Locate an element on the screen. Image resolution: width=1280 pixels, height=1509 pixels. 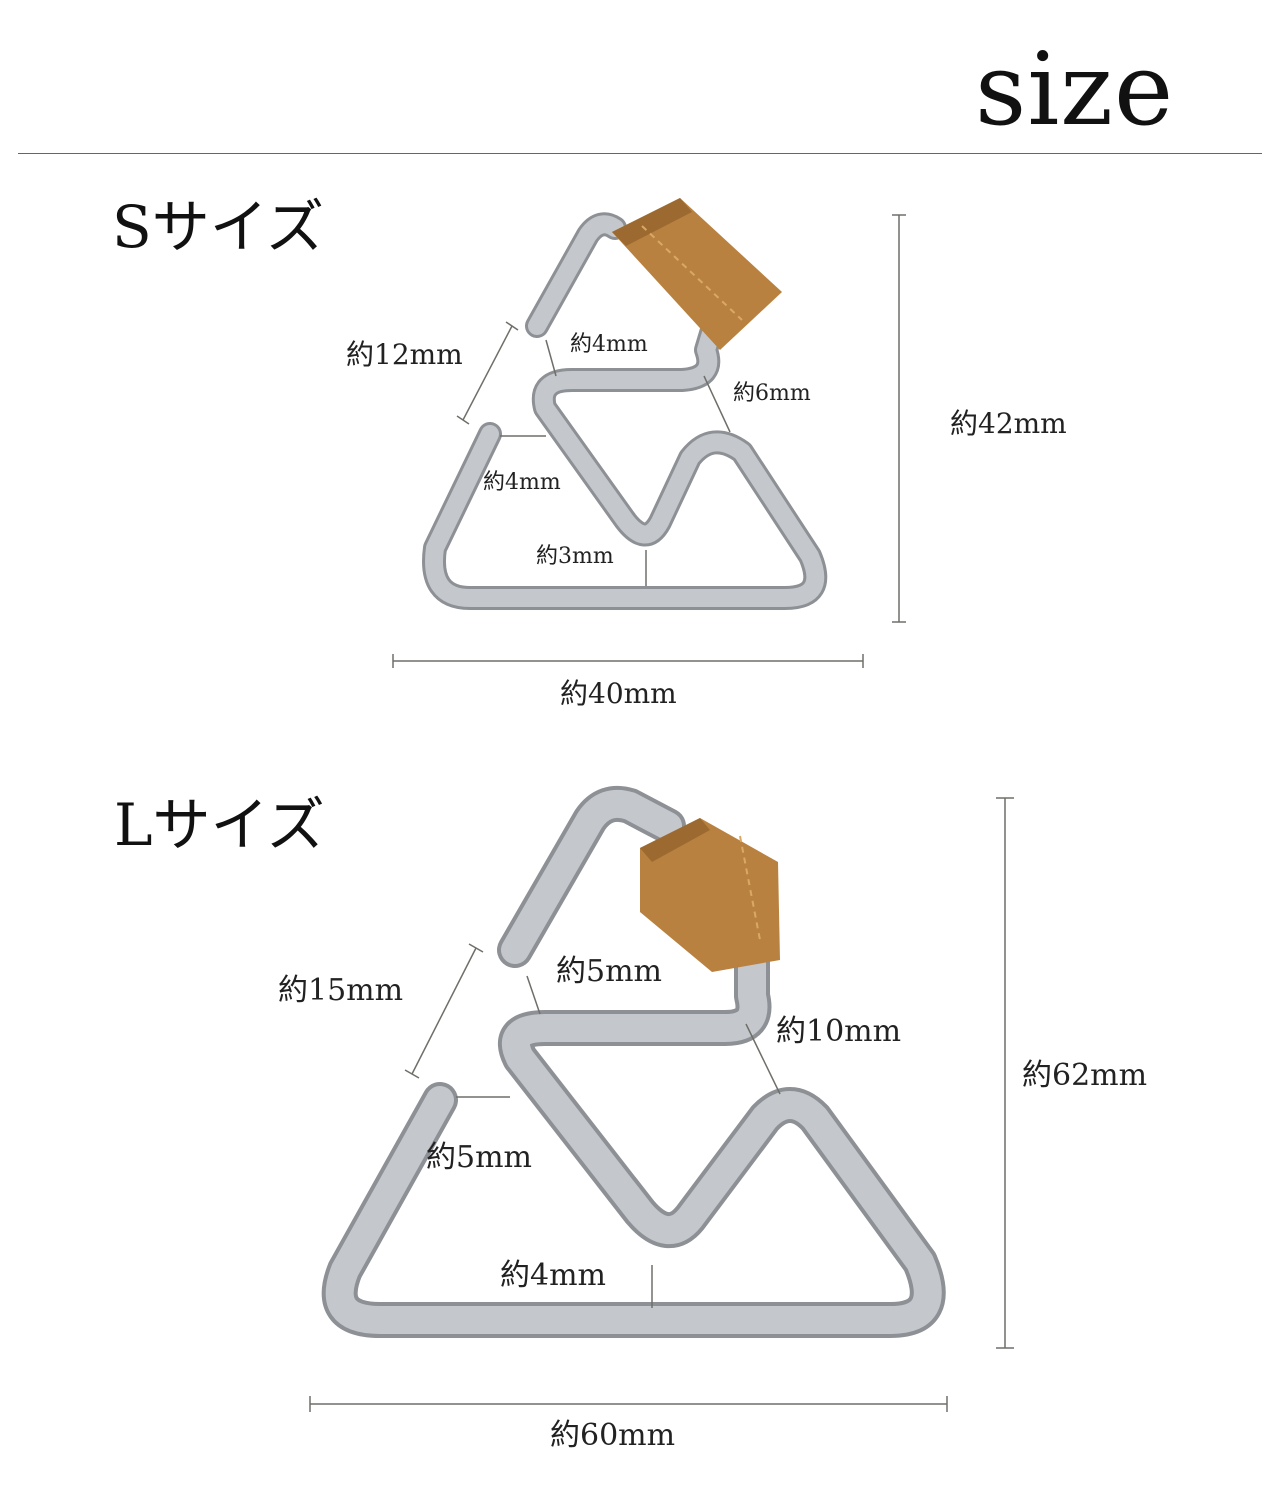
large-size-heading: Lサイズ is located at coordinates (219, 825).